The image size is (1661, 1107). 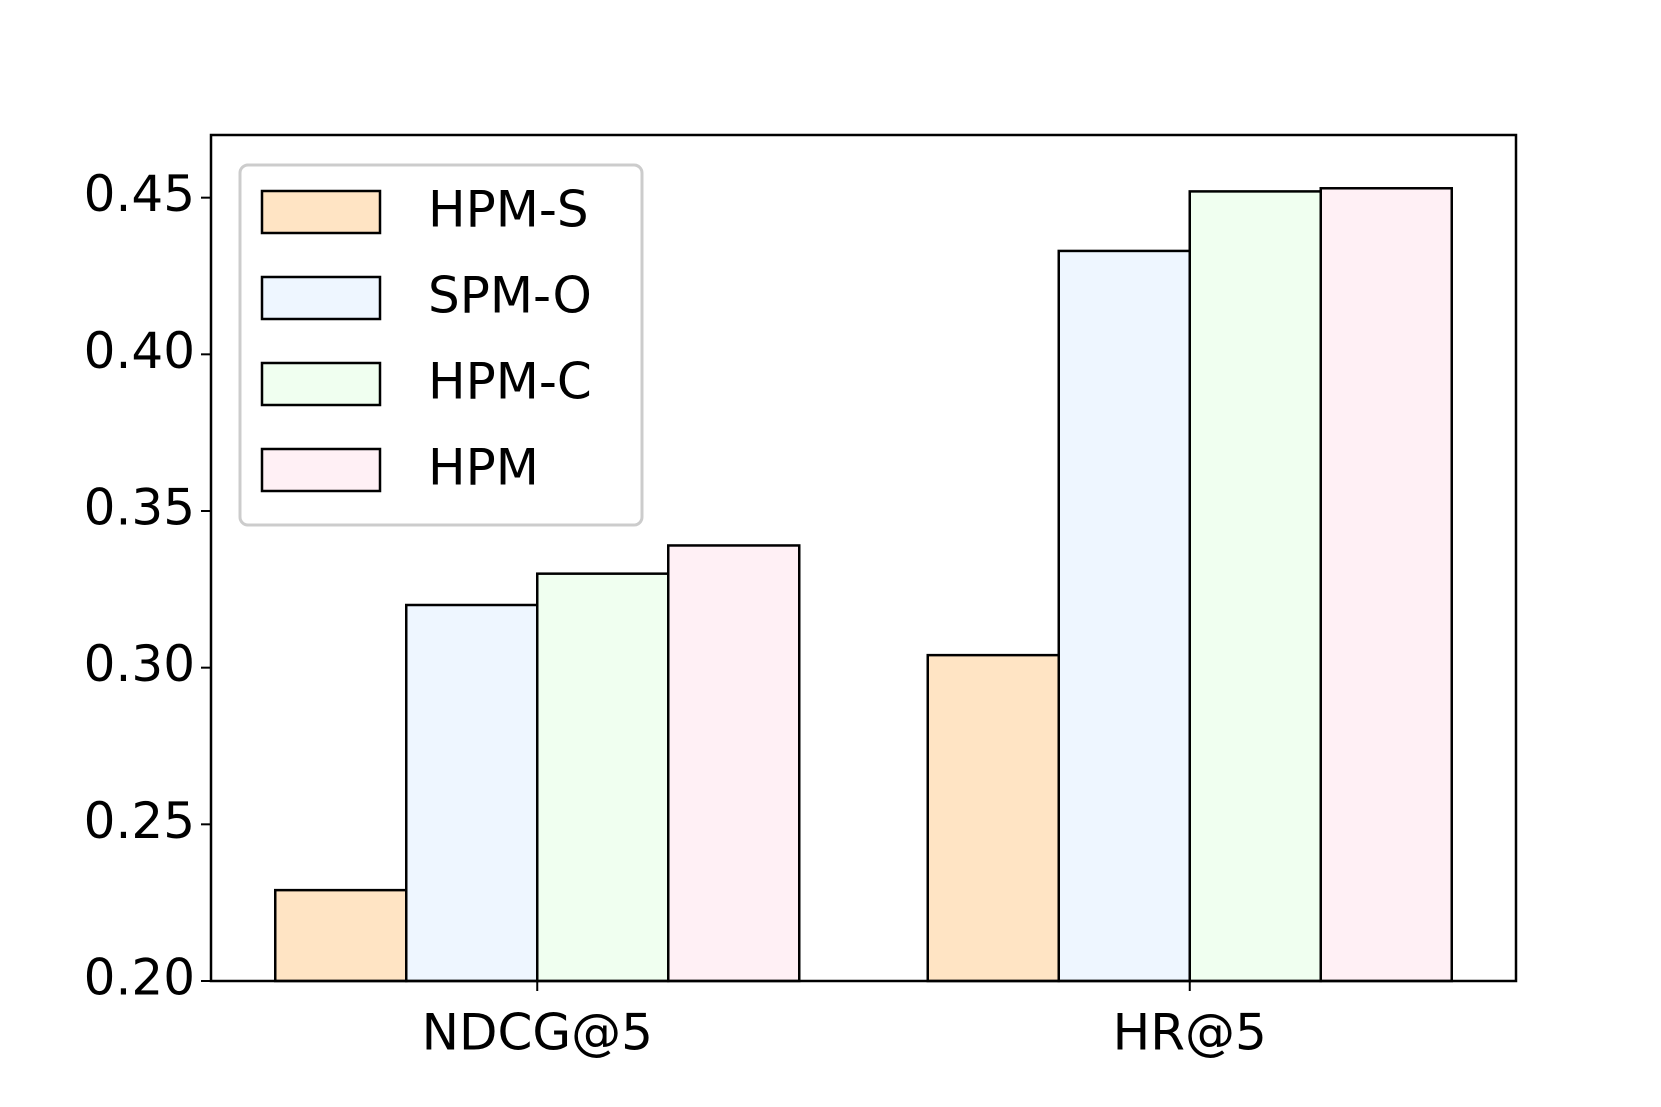 I want to click on legend-box, so click(x=441, y=345).